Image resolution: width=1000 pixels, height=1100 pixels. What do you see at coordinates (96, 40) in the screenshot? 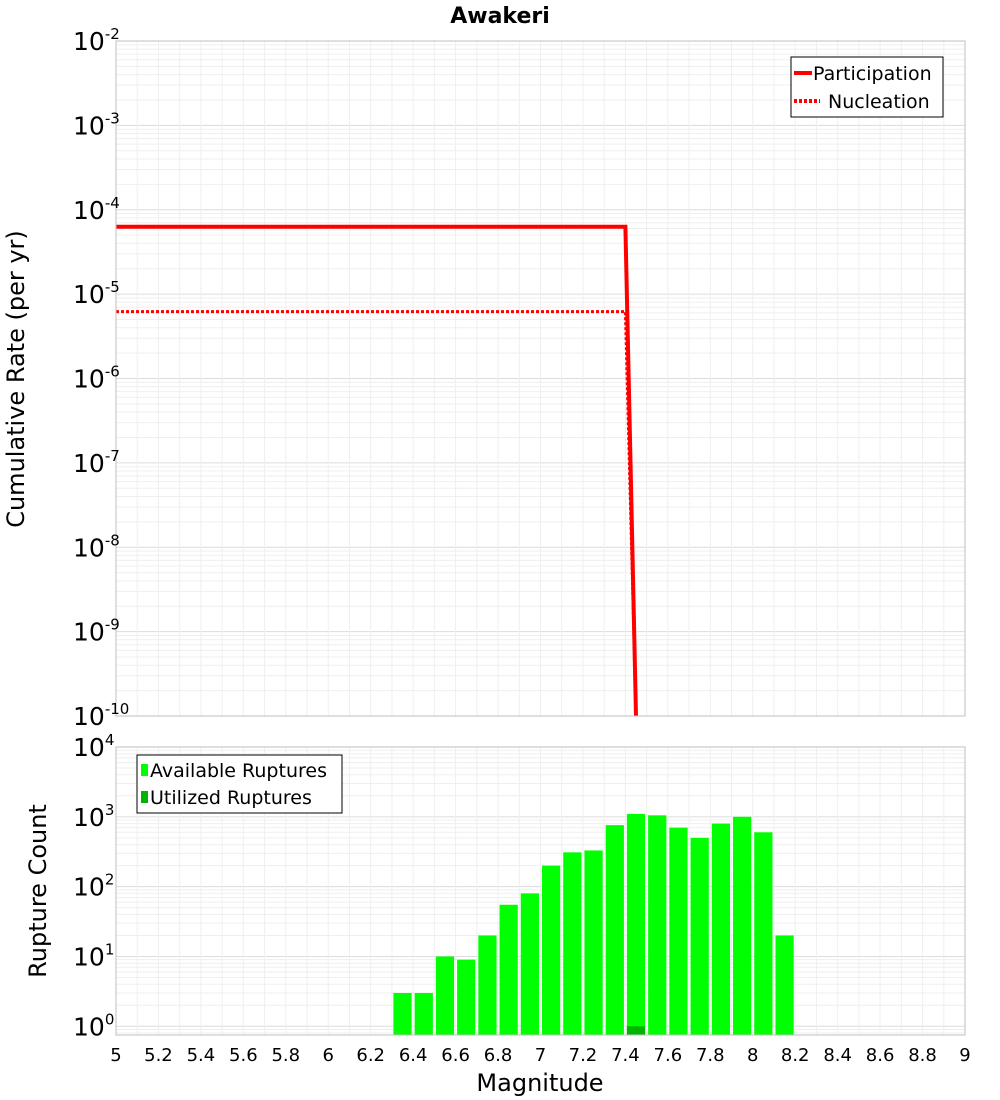
I see `rate-y-tick-label: 10⁻²` at bounding box center [96, 40].